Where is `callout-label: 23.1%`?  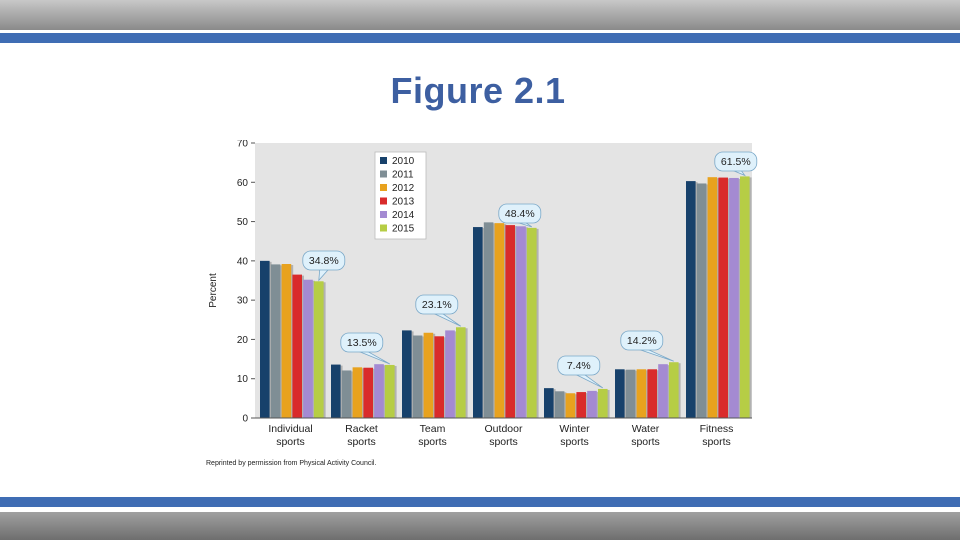 callout-label: 23.1% is located at coordinates (437, 305).